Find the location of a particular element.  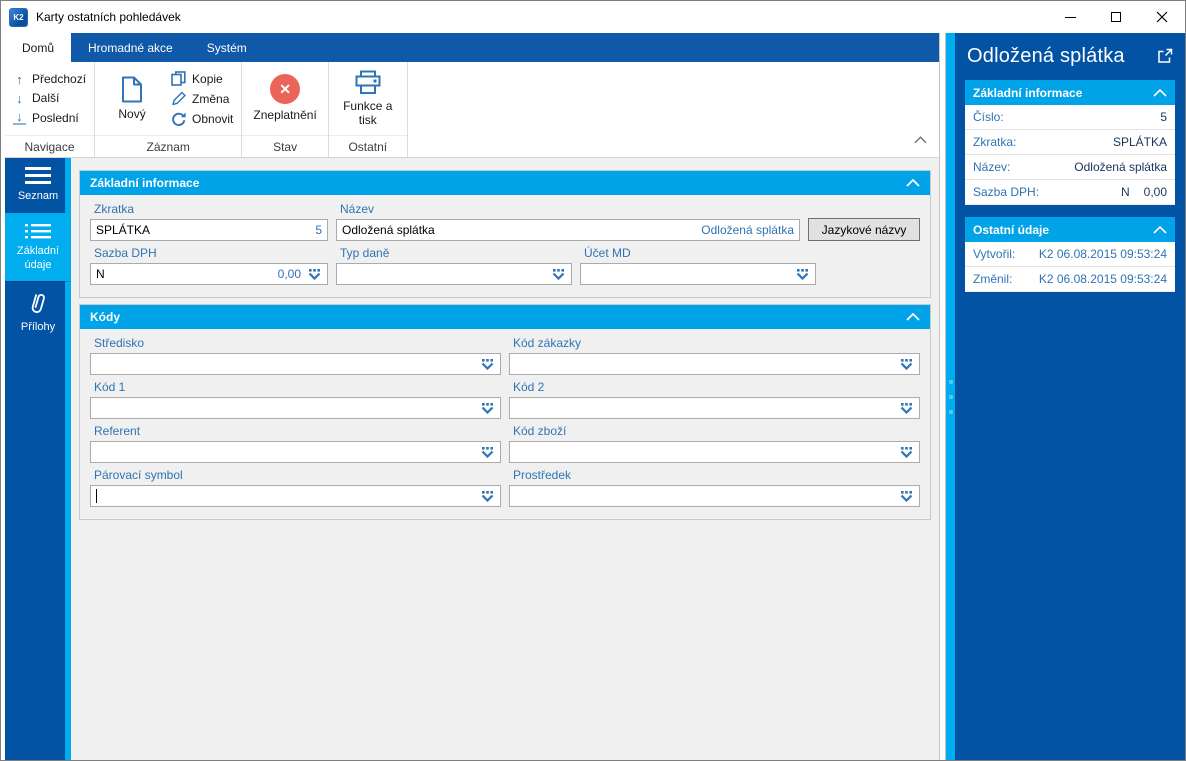

close-button is located at coordinates (1162, 17).